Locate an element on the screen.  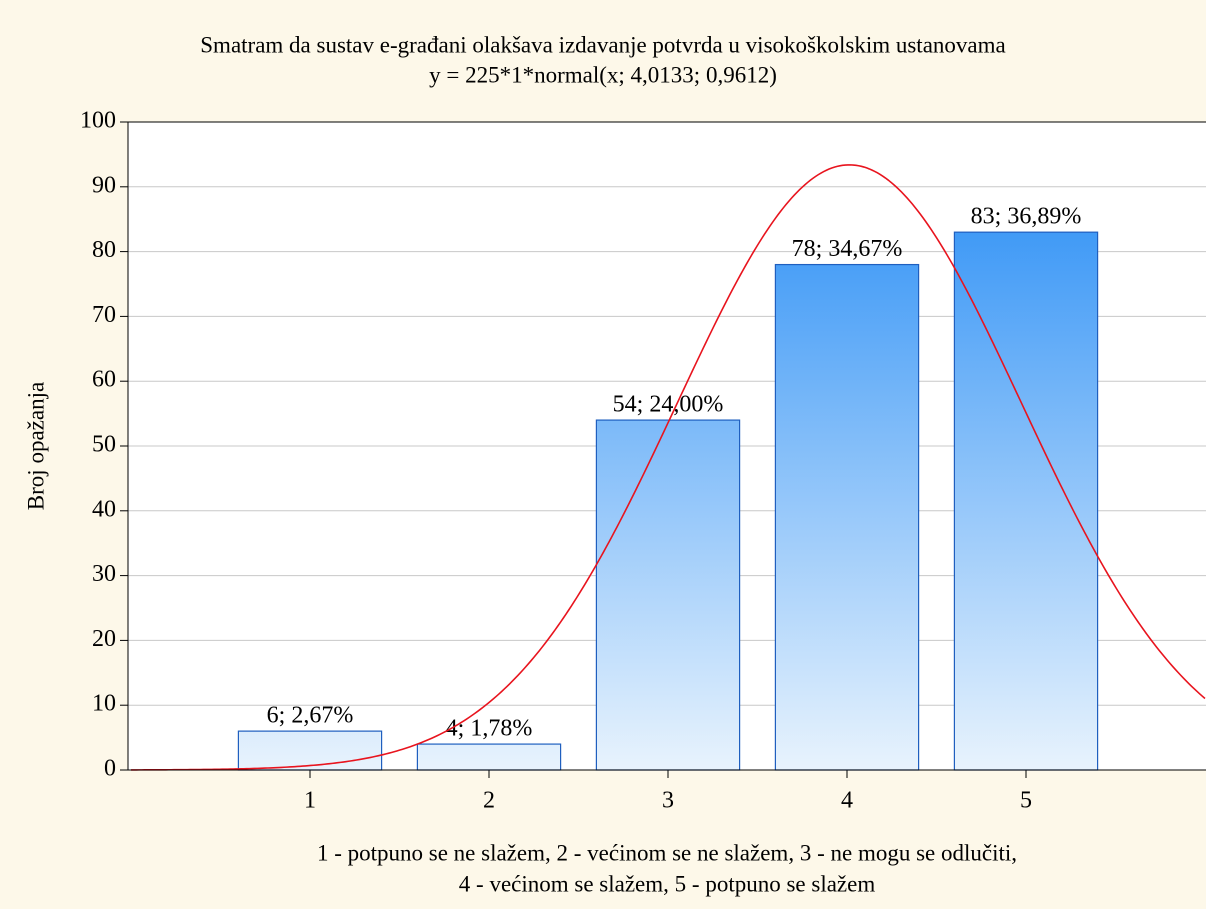
y-tick-label: 0 is located at coordinates (110, 769).